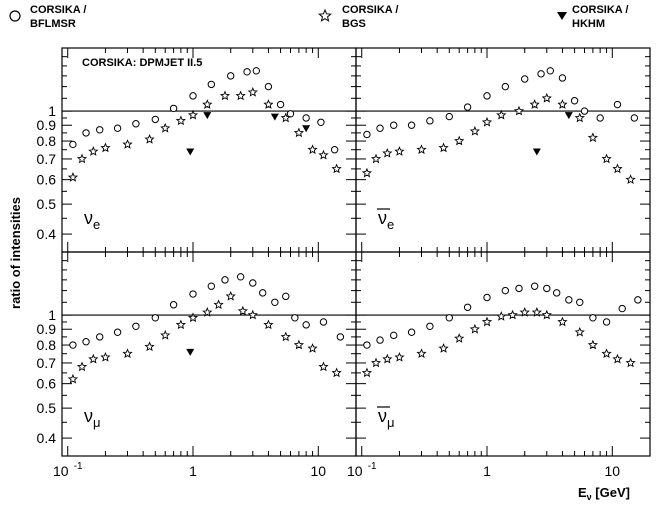  What do you see at coordinates (582, 492) in the screenshot?
I see `x-axis-title-main: E` at bounding box center [582, 492].